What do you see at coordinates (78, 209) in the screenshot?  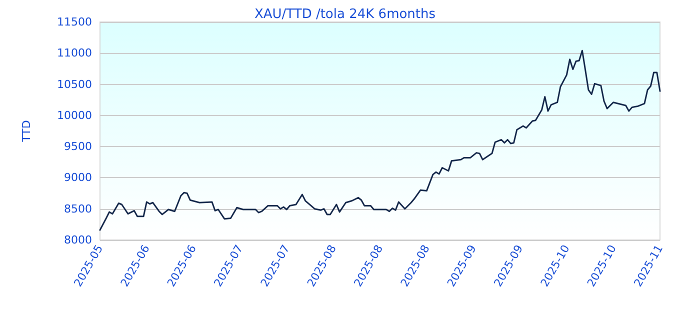 I see `y-tick-label: 8500` at bounding box center [78, 209].